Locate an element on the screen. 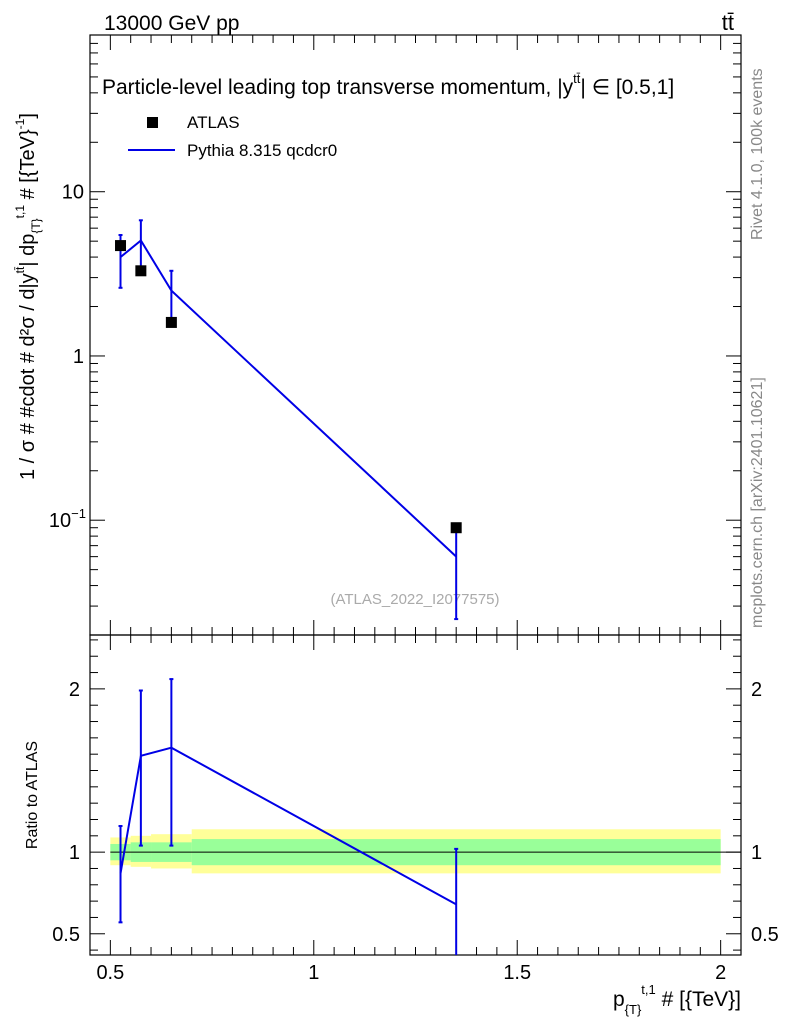 This screenshot has width=786, height=1024. ratio-series is located at coordinates (288, 816).